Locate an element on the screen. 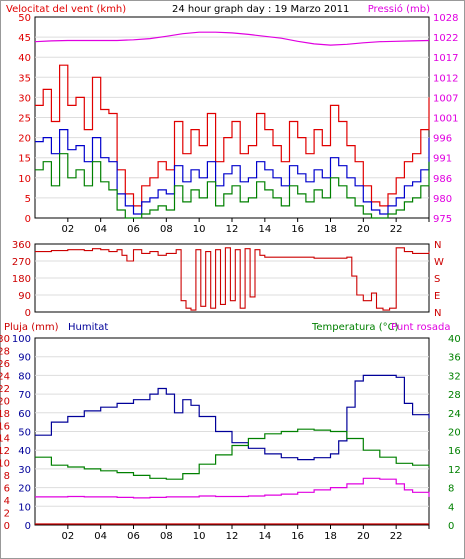 The width and height of the screenshot is (465, 559). direction-degree-label: 90 is located at coordinates (24, 296).